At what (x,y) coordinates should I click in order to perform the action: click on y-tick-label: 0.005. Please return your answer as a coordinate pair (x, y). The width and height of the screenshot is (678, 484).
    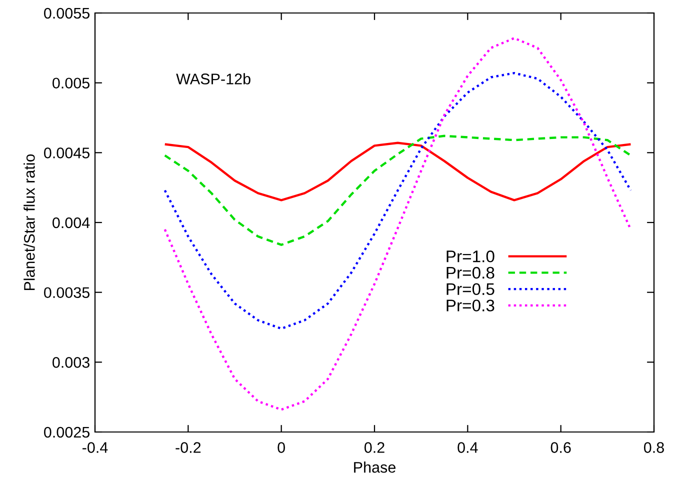
    Looking at the image, I should click on (71, 83).